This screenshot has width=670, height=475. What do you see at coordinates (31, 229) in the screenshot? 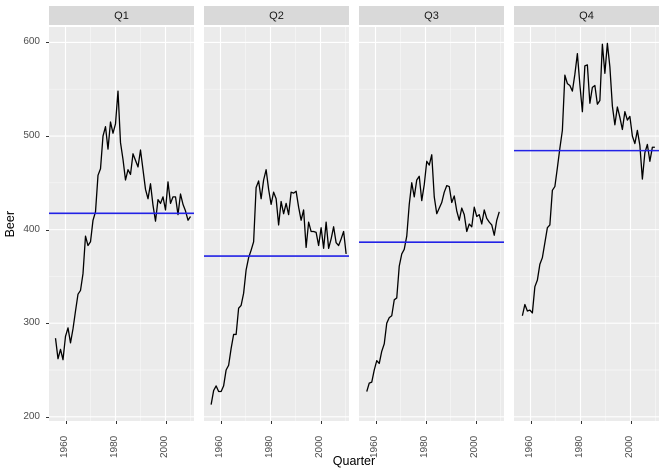
I see `y-tick-label: 400` at bounding box center [31, 229].